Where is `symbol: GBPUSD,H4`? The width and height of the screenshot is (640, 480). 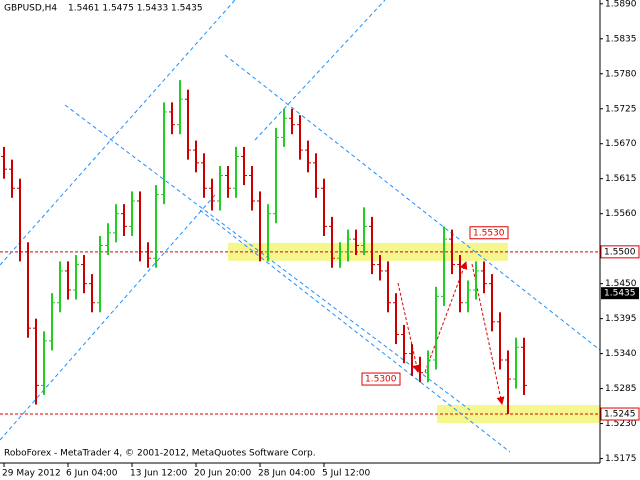
symbol: GBPUSD,H4 is located at coordinates (30, 9).